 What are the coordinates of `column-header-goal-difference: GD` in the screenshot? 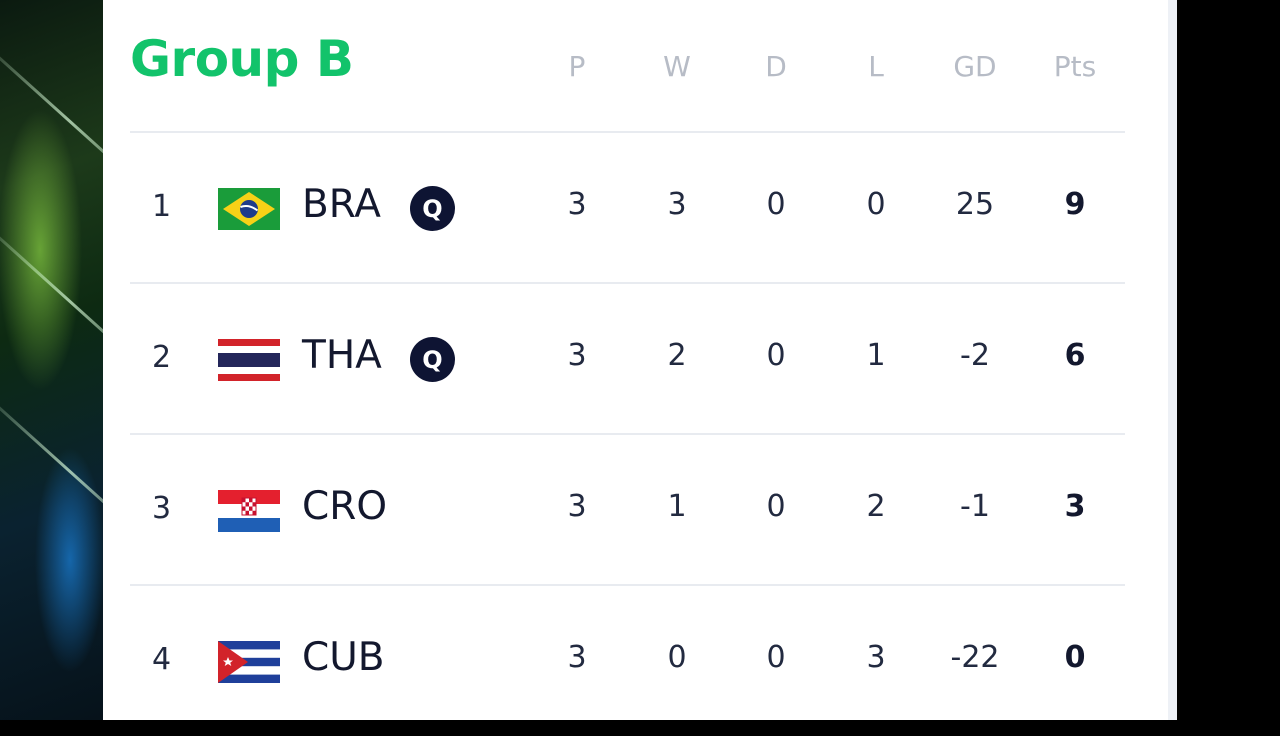 It's located at (975, 66).